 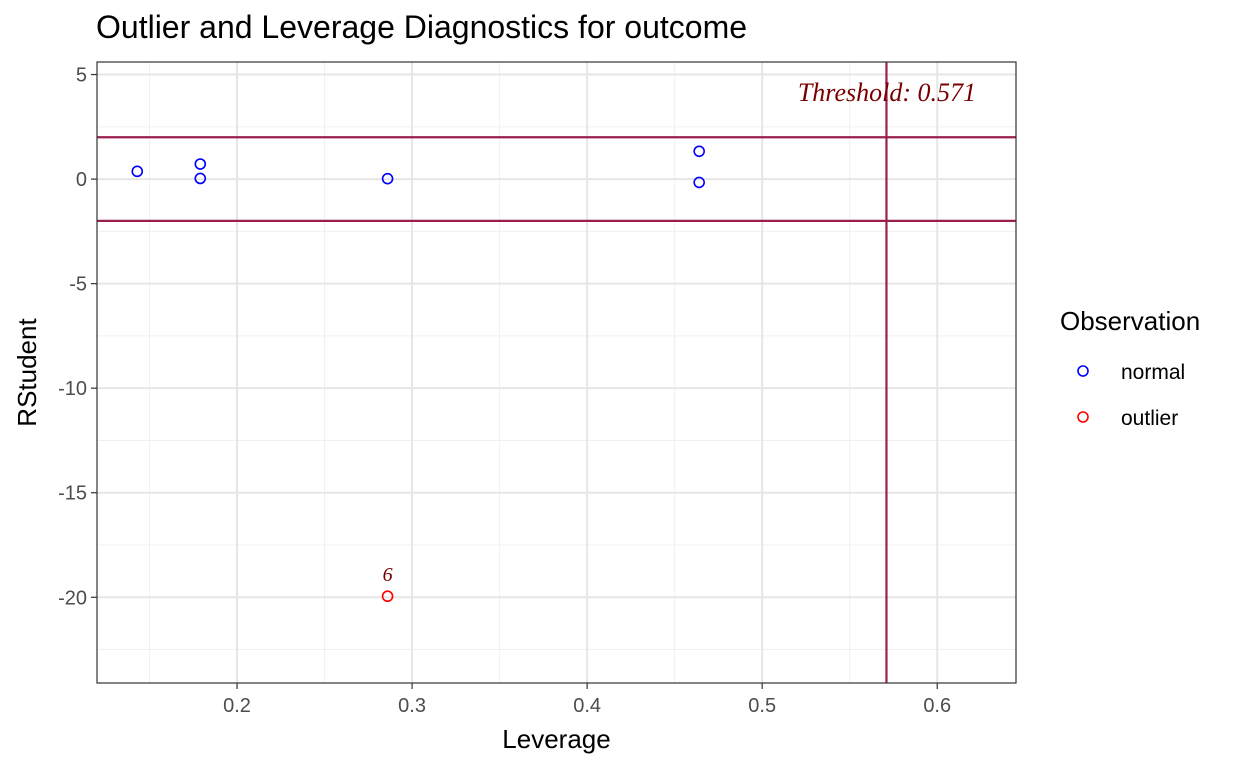 What do you see at coordinates (81, 180) in the screenshot?
I see `y-tick-label: 0` at bounding box center [81, 180].